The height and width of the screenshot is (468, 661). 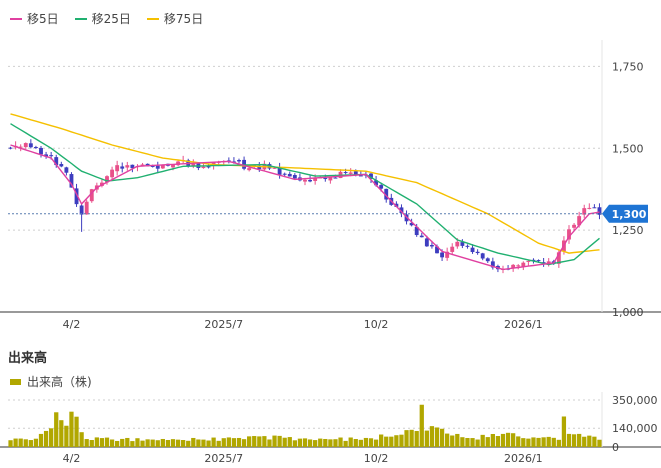 What do you see at coordinates (72, 458) in the screenshot?
I see `volume-x-tick-label: 4/2` at bounding box center [72, 458].